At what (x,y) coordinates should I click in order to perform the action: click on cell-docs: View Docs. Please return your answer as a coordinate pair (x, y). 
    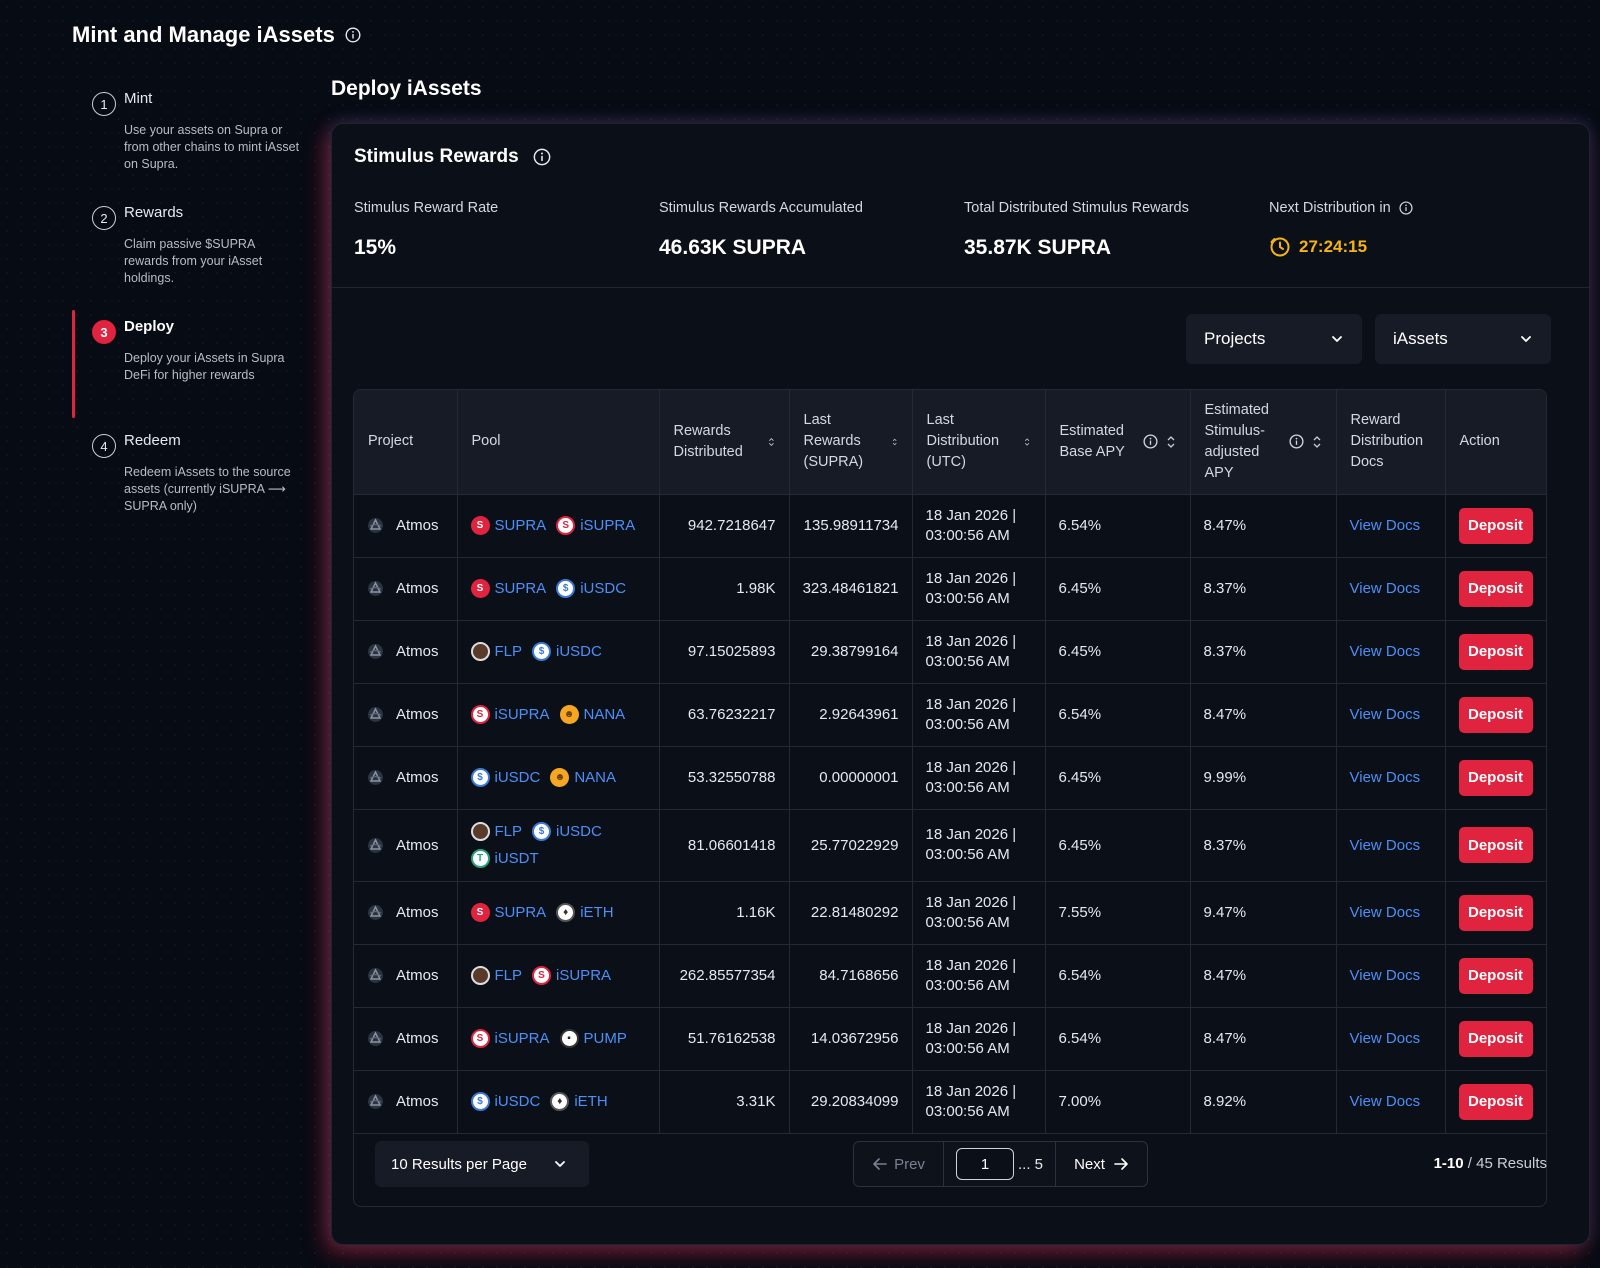
    Looking at the image, I should click on (1391, 526).